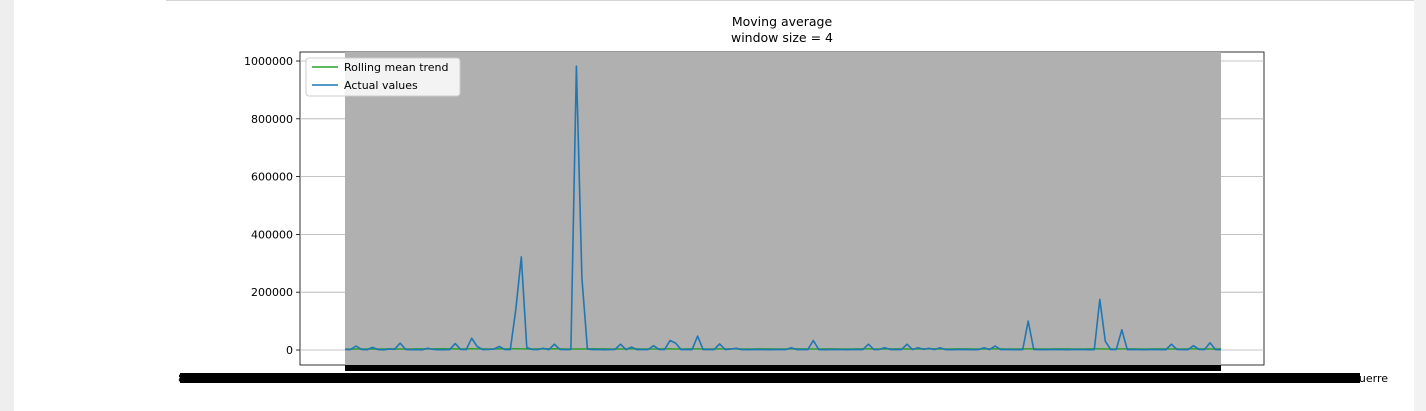  What do you see at coordinates (289, 350) in the screenshot?
I see `y-tick-label-0: 0` at bounding box center [289, 350].